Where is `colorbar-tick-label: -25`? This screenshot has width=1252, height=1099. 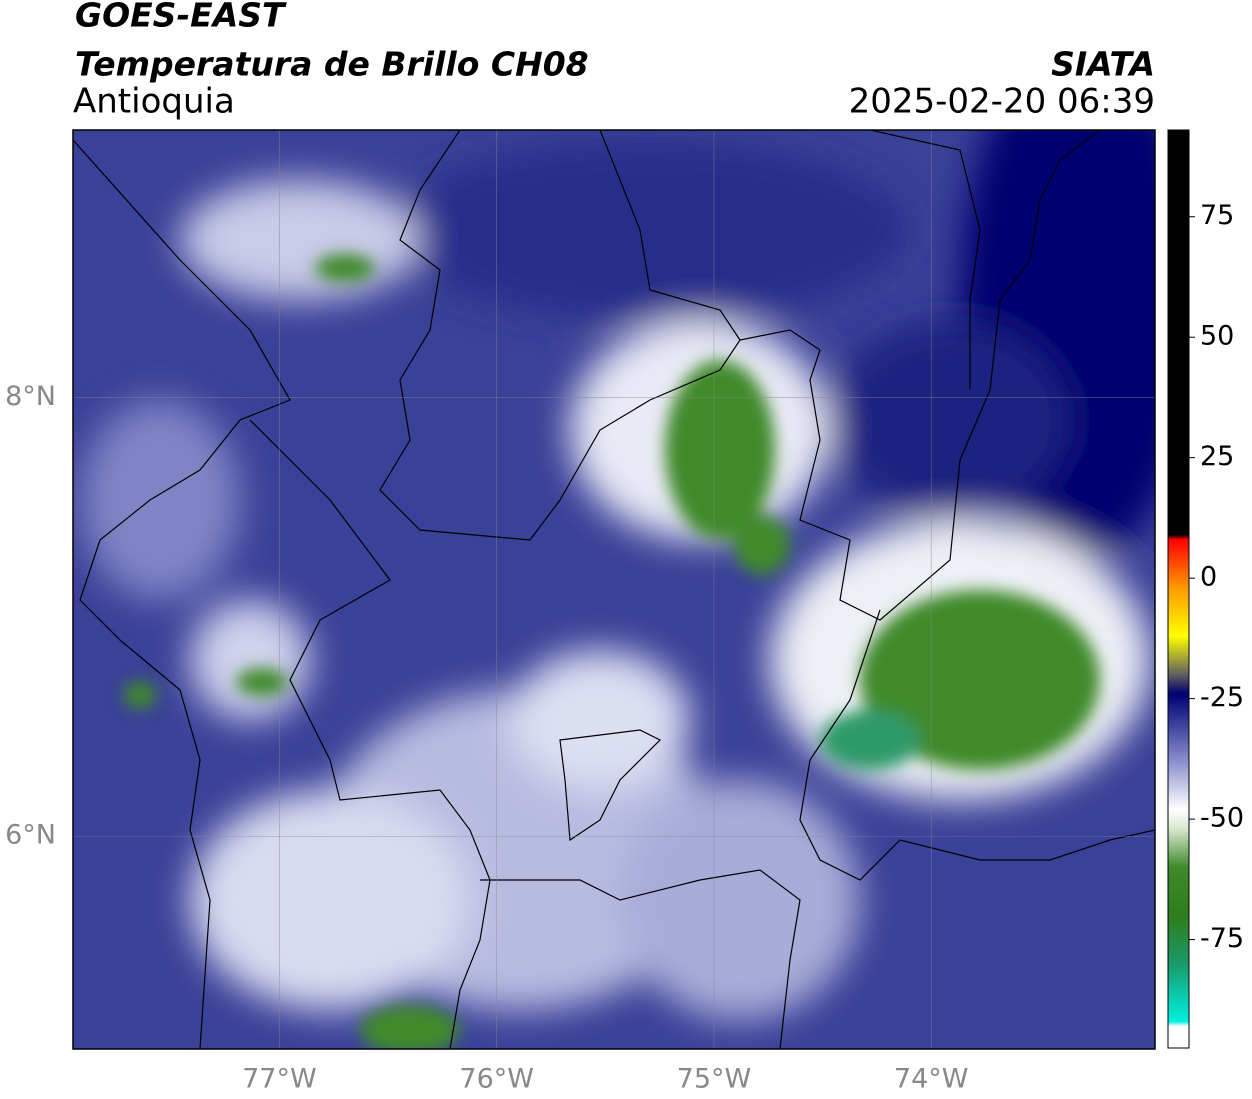 colorbar-tick-label: -25 is located at coordinates (1222, 697).